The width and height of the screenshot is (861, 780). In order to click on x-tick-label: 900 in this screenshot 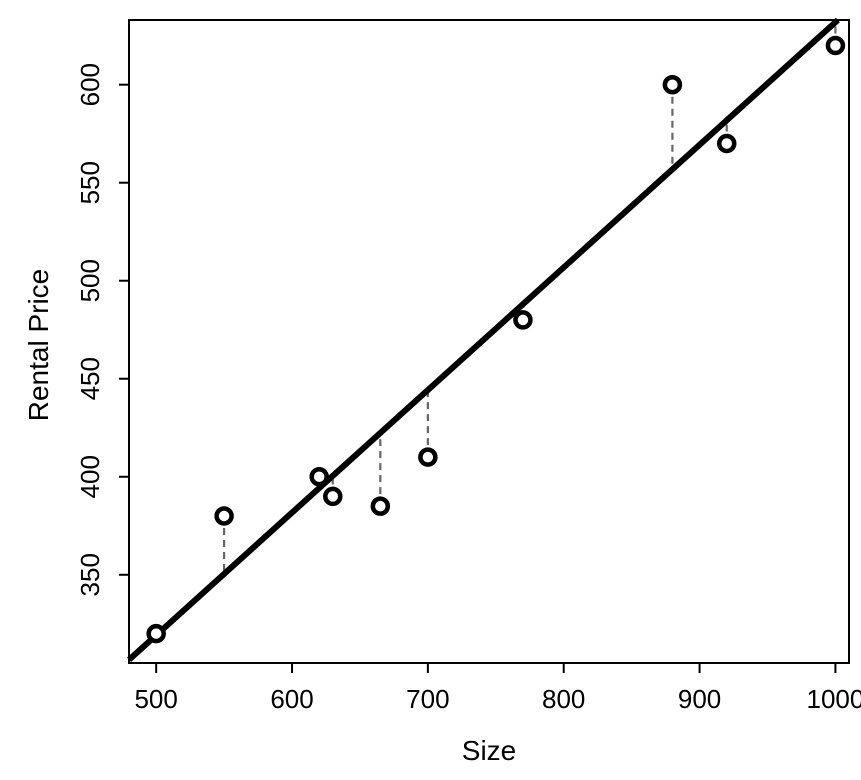, I will do `click(699, 699)`.